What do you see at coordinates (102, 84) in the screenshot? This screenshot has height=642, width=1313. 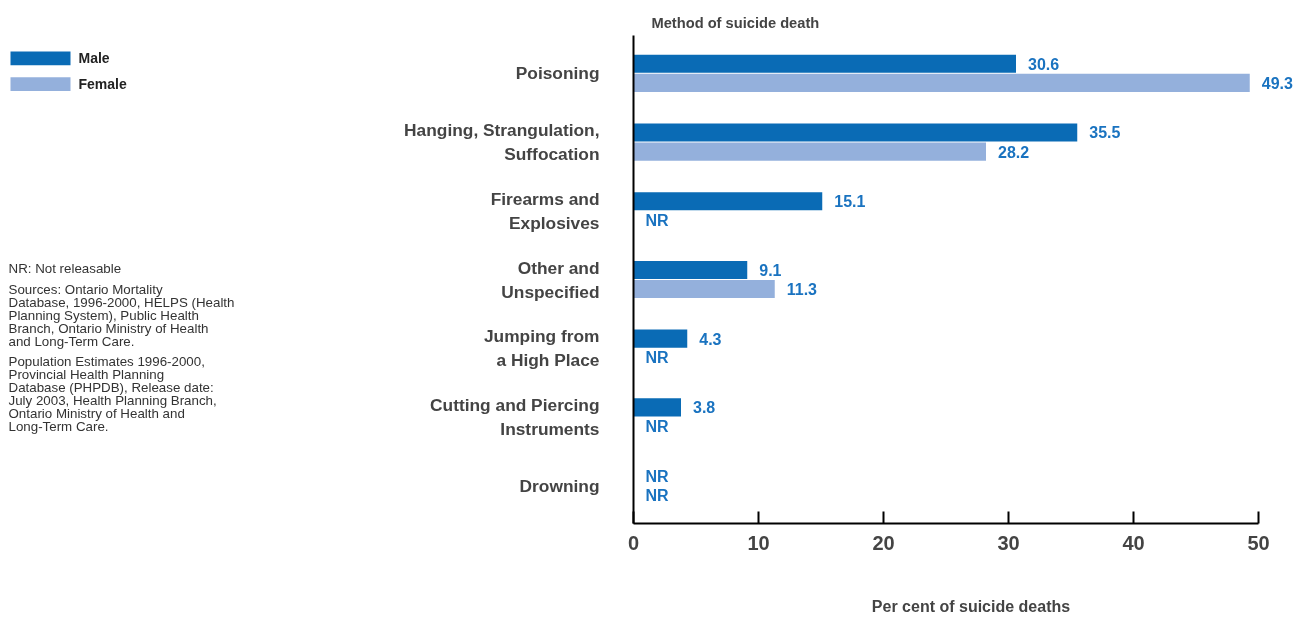 I see `legend-label: Female` at bounding box center [102, 84].